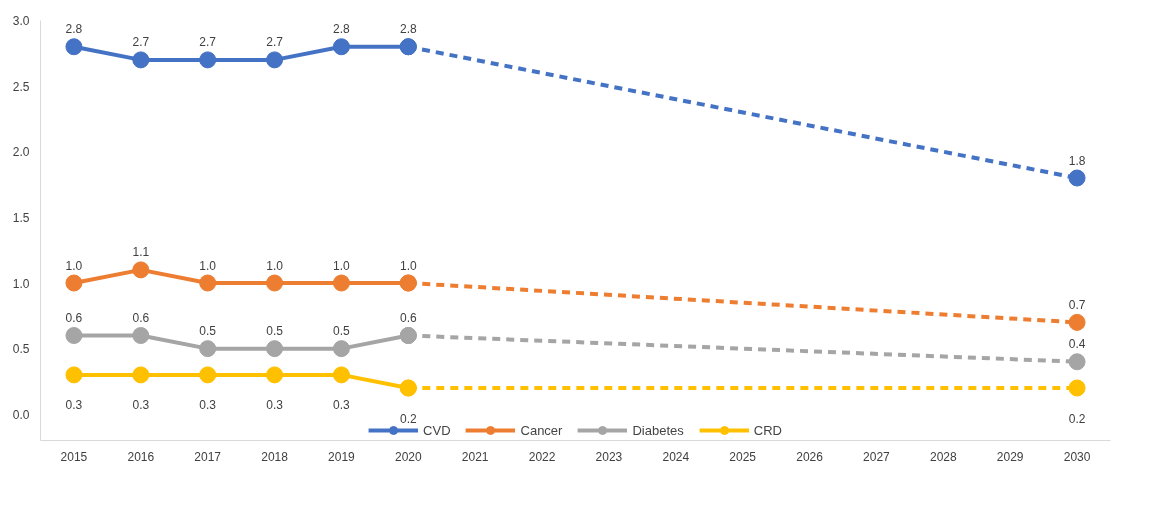 Image resolution: width=1168 pixels, height=514 pixels. I want to click on x-tick-label: 2020, so click(408, 456).